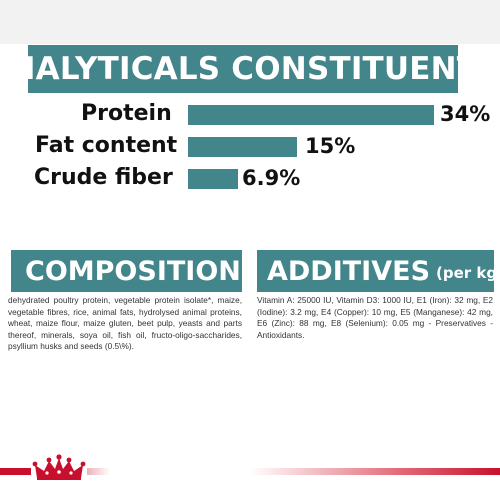 The height and width of the screenshot is (500, 500). What do you see at coordinates (250, 69) in the screenshot?
I see `analytics-title: ANALYTICALS CONSTITUENTS` at bounding box center [250, 69].